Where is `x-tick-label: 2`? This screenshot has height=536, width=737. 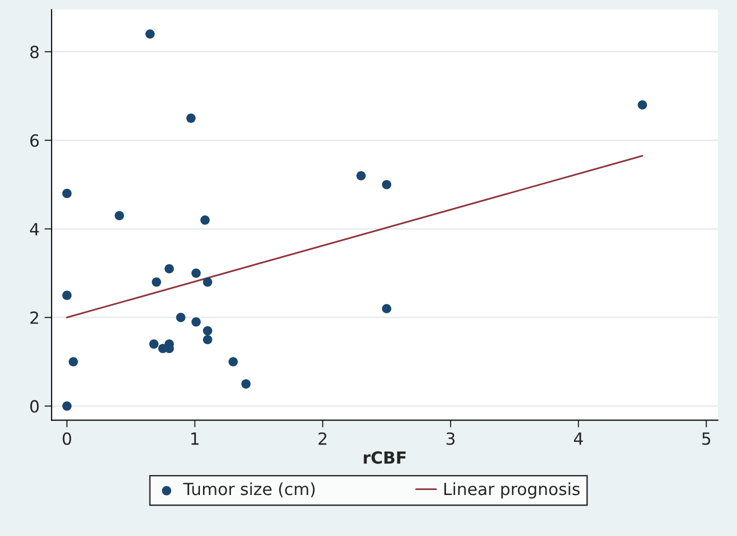
x-tick-label: 2 is located at coordinates (322, 438).